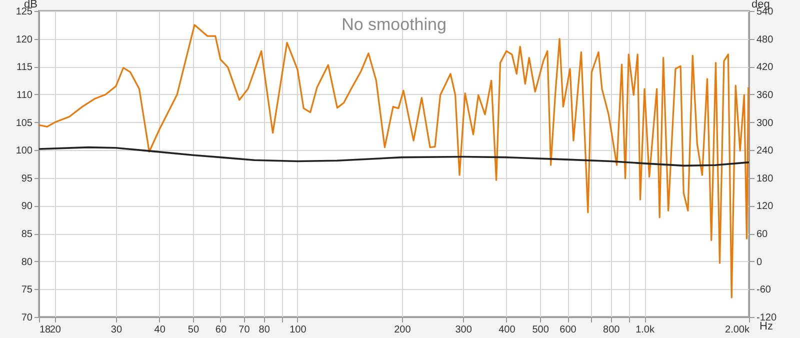  What do you see at coordinates (765, 68) in the screenshot?
I see `y2-tick-label: 420` at bounding box center [765, 68].